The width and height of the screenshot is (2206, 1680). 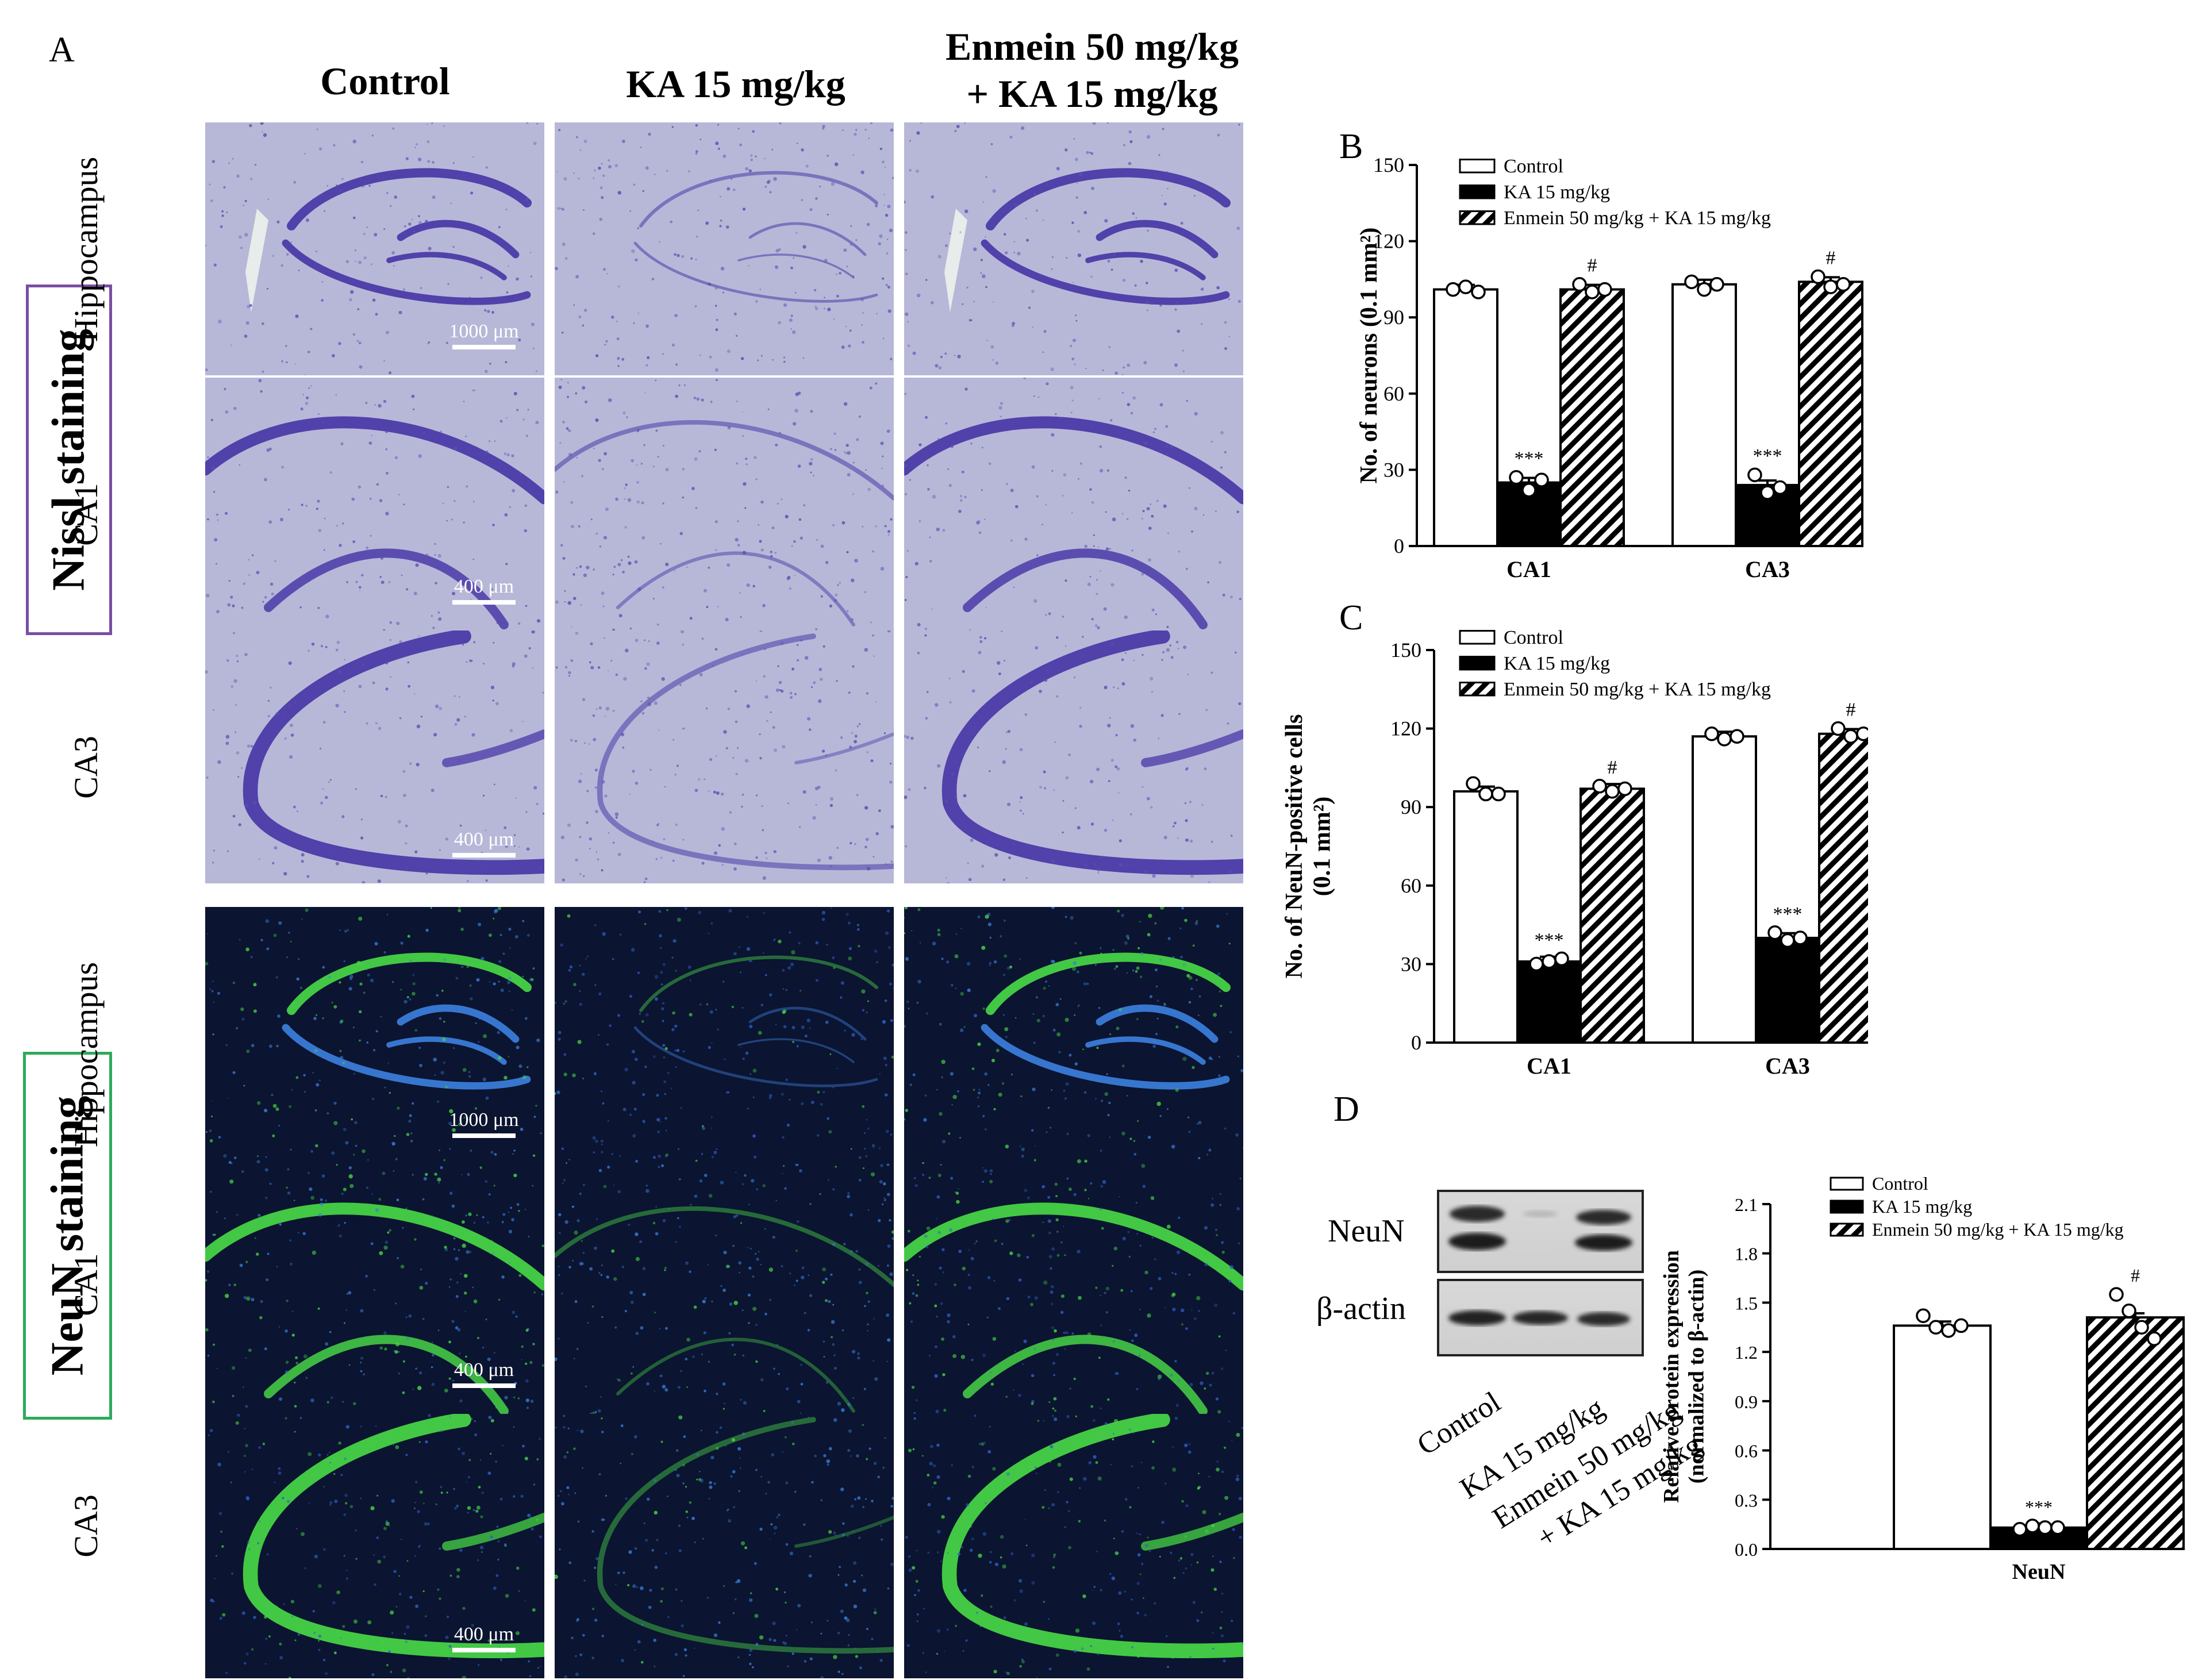 I want to click on western-blot-beta-actin, so click(x=1541, y=1317).